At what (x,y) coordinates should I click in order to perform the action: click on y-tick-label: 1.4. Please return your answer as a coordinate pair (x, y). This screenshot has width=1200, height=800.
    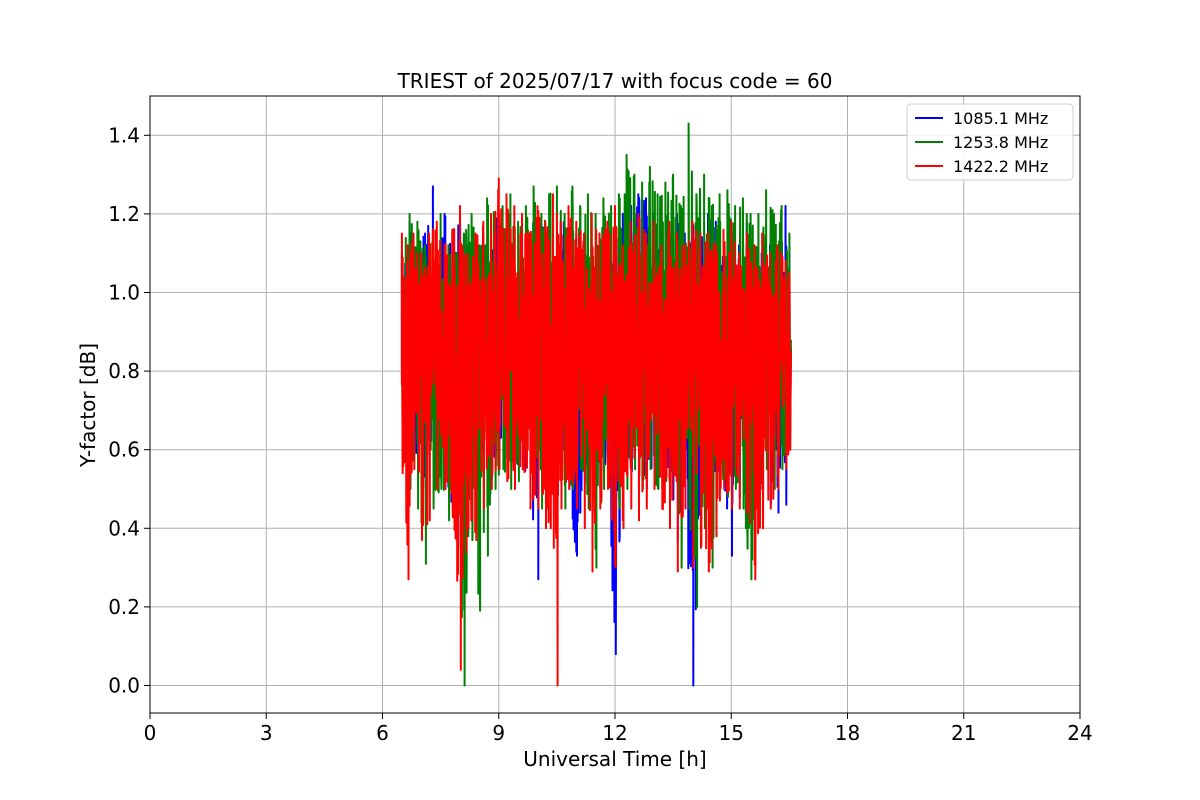
    Looking at the image, I should click on (124, 135).